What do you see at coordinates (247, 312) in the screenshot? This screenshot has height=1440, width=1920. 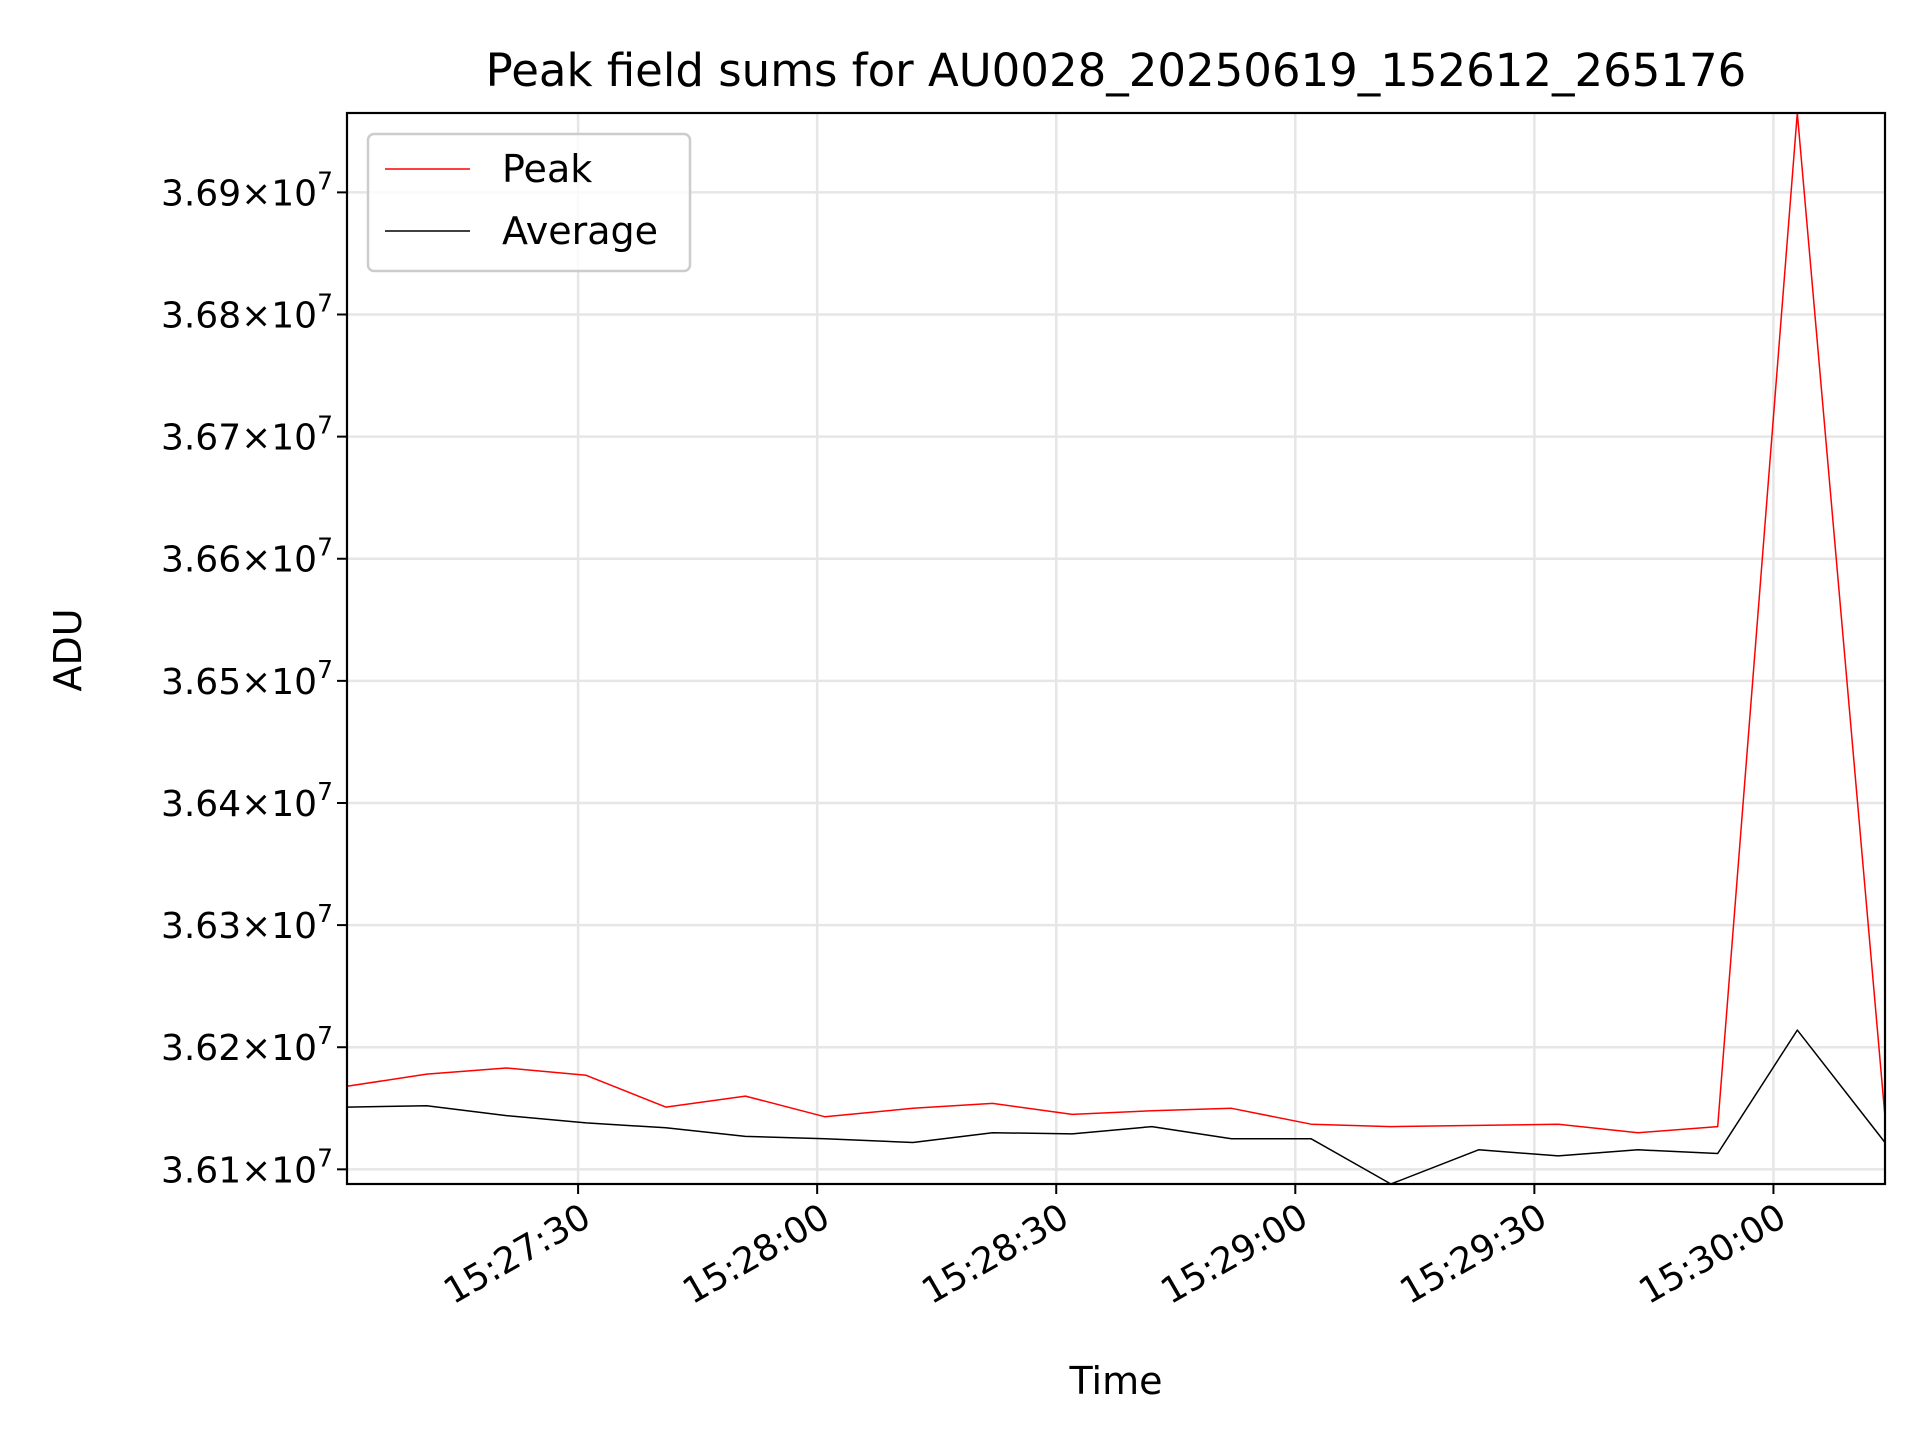 I see `y-tick-label: 3.68×107` at bounding box center [247, 312].